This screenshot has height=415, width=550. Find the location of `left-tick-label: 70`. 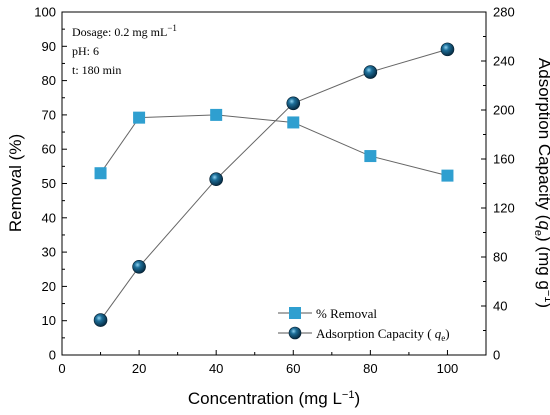

left-tick-label: 70 is located at coordinates (49, 114).